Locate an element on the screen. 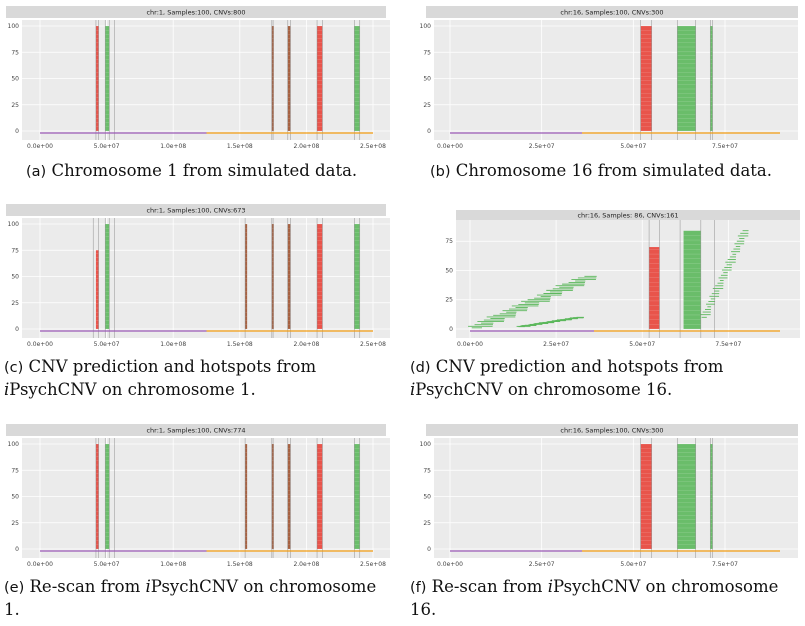 This screenshot has height=626, width=805. caption-b: (b) Chromosome 16 from simulated data. is located at coordinates (615, 171).